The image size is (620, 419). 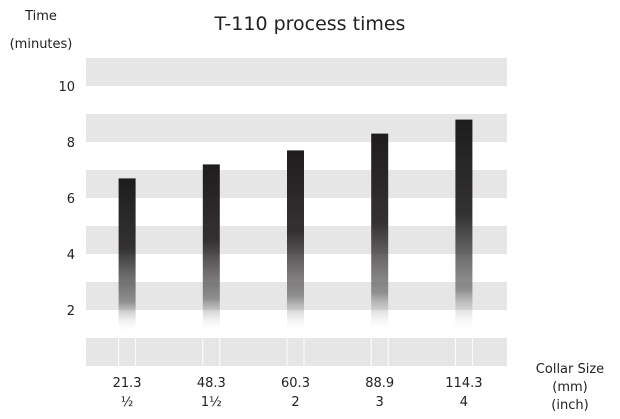 What do you see at coordinates (310, 24) in the screenshot?
I see `chart-title: T-110 process times` at bounding box center [310, 24].